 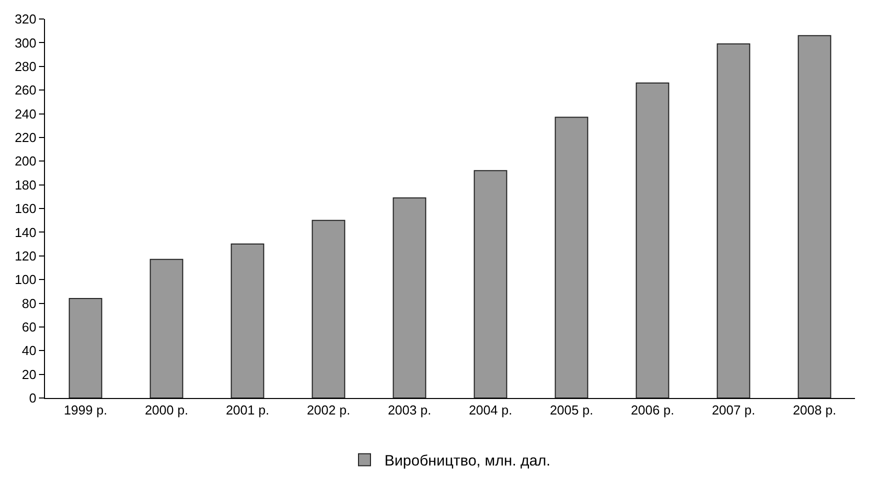 What do you see at coordinates (467, 461) in the screenshot?
I see `legend-label: Виробництво, млн. дал.` at bounding box center [467, 461].